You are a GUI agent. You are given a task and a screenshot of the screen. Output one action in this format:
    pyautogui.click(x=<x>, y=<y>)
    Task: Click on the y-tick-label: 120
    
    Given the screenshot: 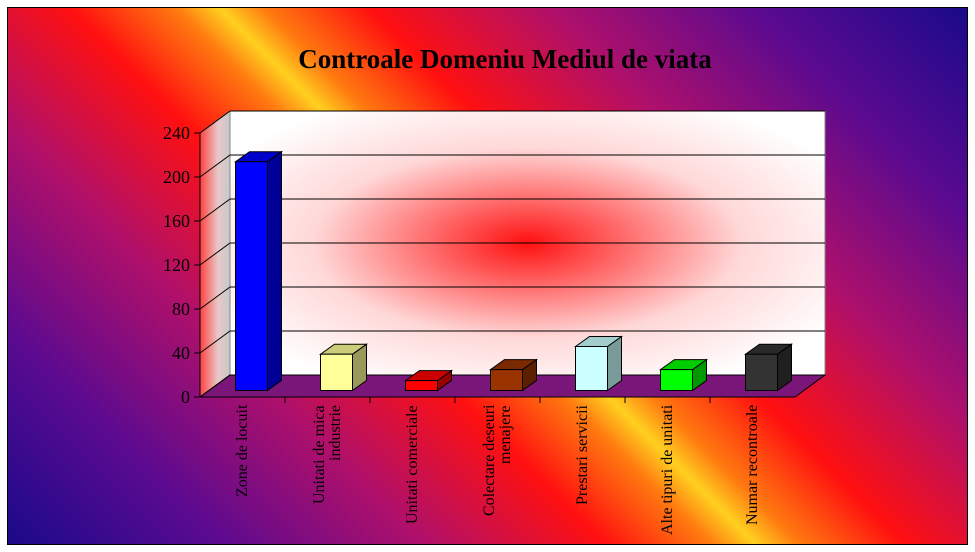 What is the action you would take?
    pyautogui.click(x=176, y=265)
    